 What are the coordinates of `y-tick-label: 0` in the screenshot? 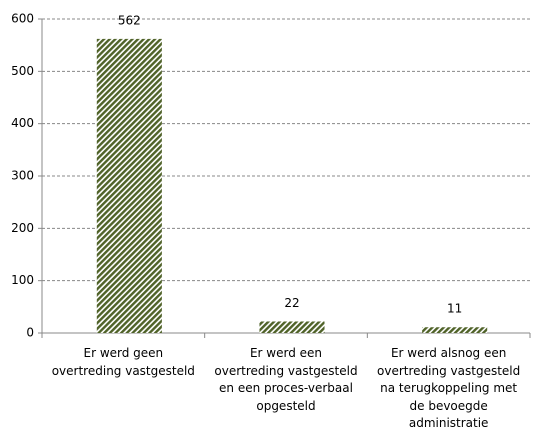 It's located at (30, 333).